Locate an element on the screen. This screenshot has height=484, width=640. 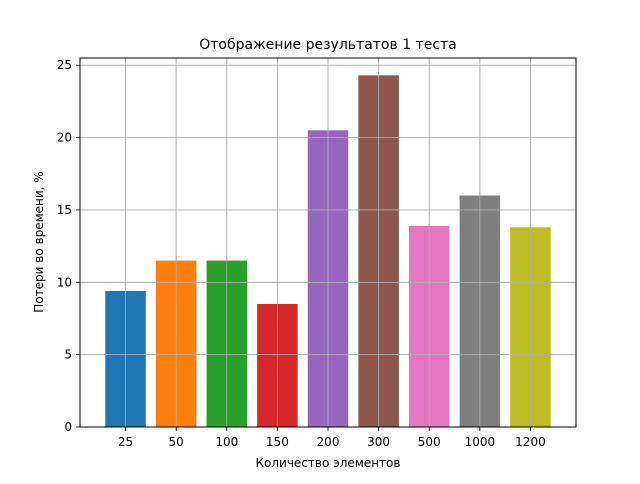
y-tick-label: 20 is located at coordinates (64, 138).